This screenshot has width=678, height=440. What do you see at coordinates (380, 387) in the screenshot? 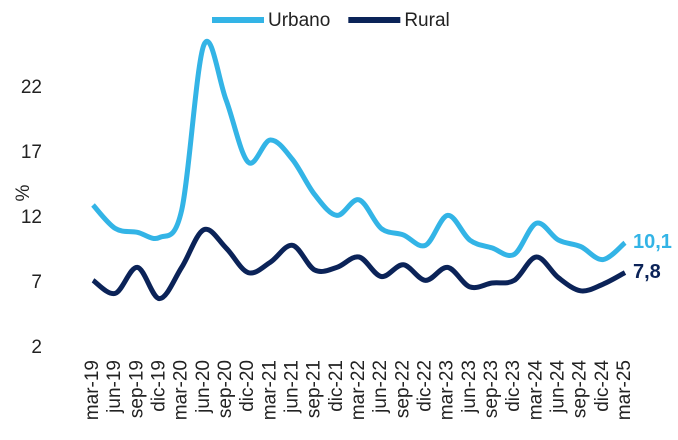
I see `x-tick-label: jun-22` at bounding box center [380, 387].